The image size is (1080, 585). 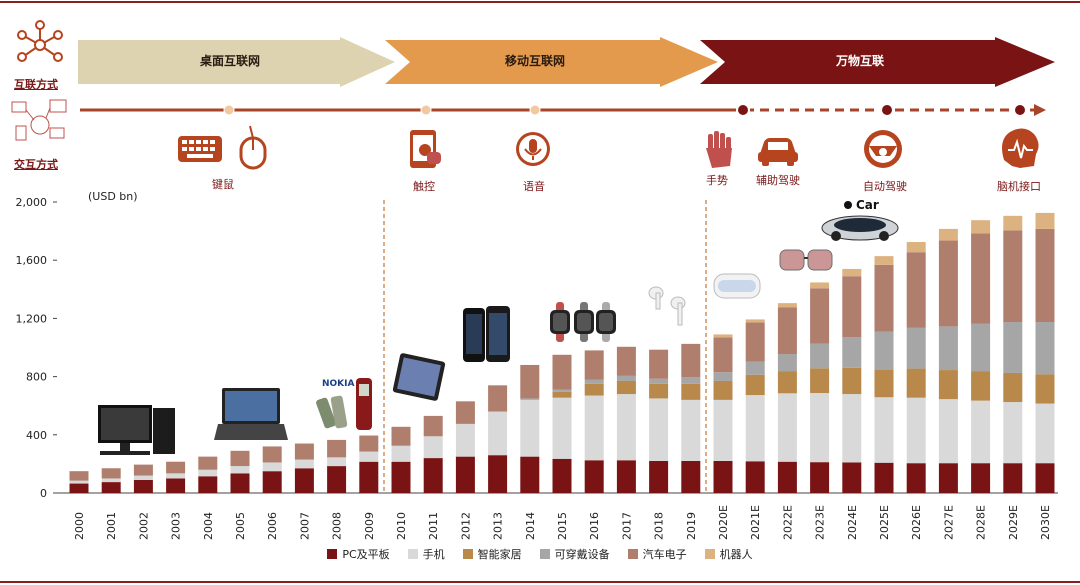 What do you see at coordinates (736, 554) in the screenshot?
I see `legend-label: 机器人` at bounding box center [736, 554].